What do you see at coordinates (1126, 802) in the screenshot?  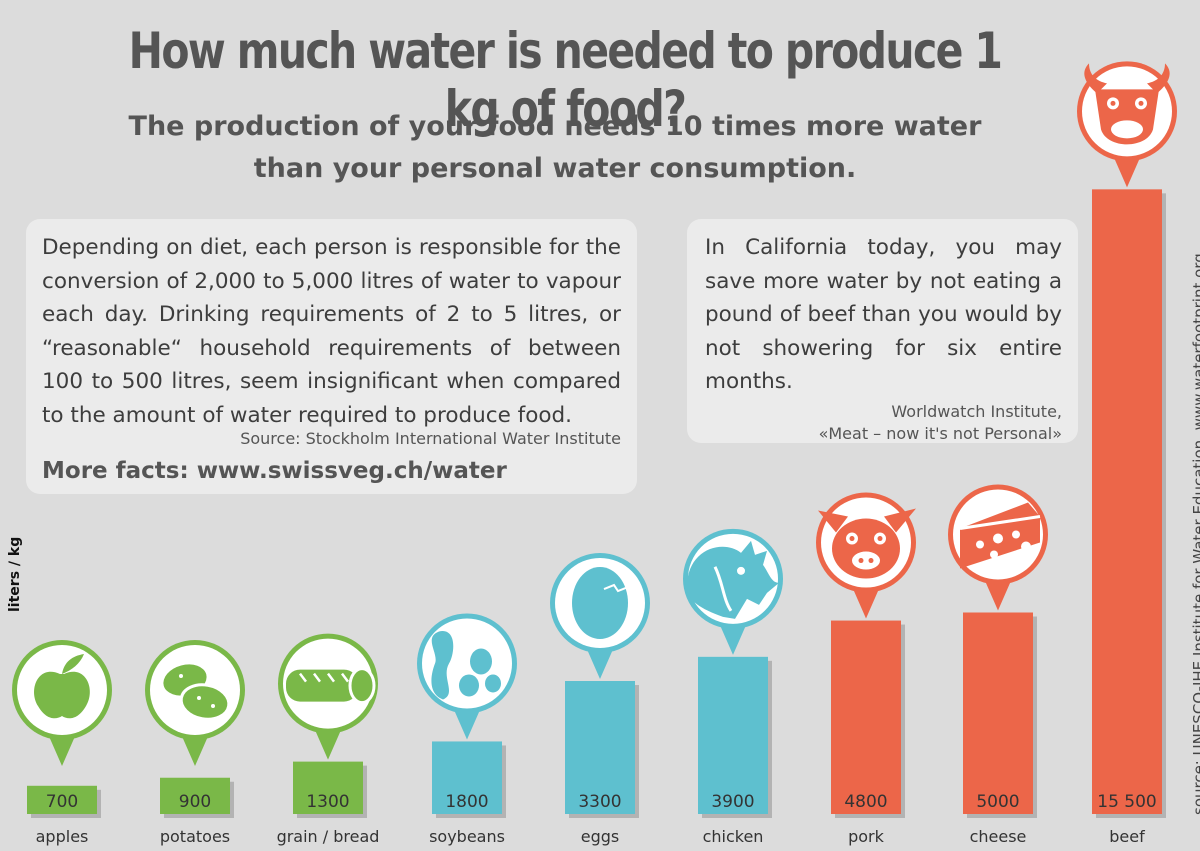 I see `bar-value-label: 15 500` at bounding box center [1126, 802].